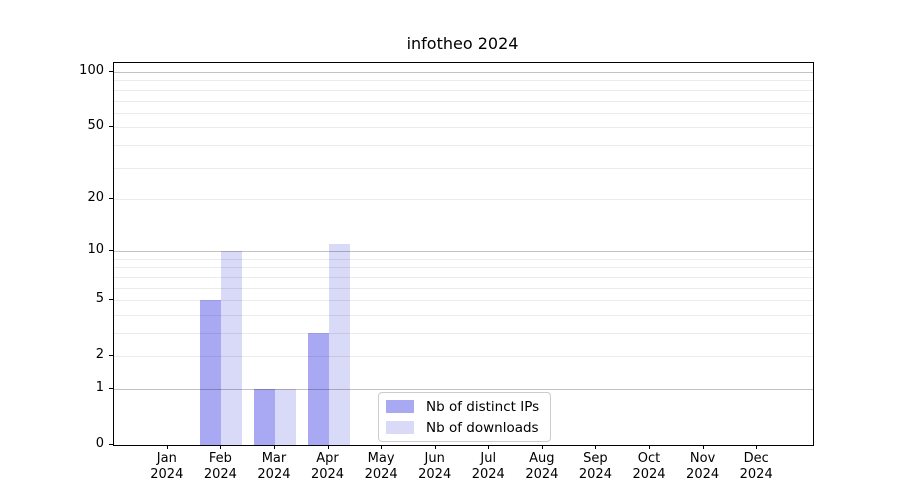  I want to click on x-tick-label-feb: Feb 2024, so click(220, 467).